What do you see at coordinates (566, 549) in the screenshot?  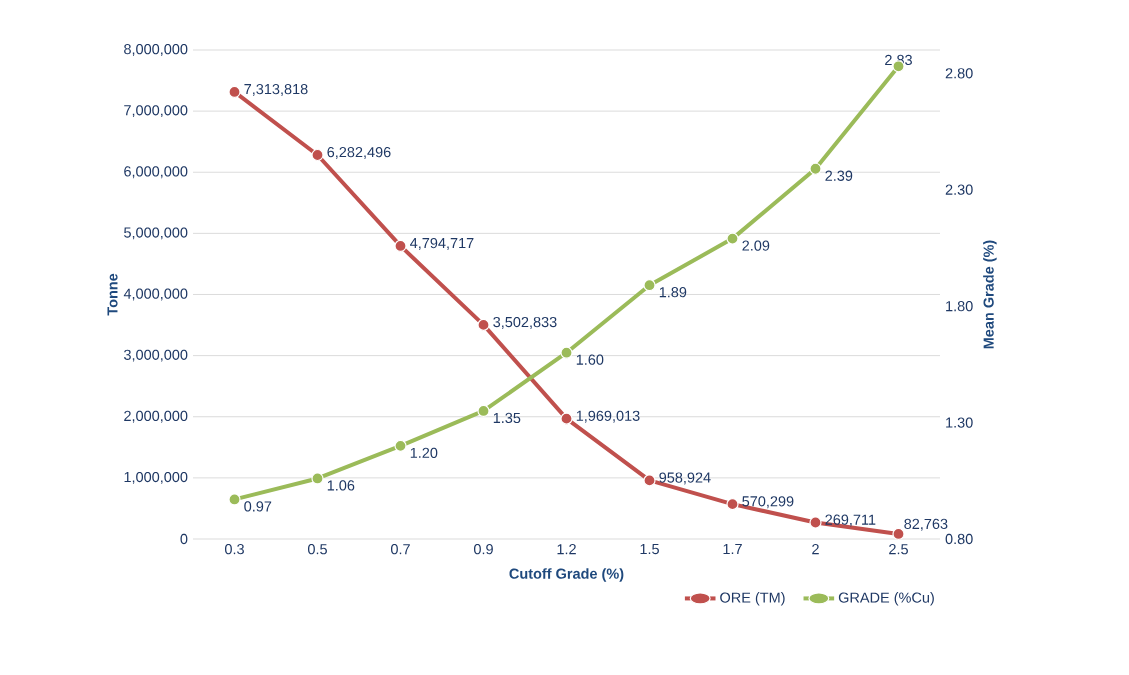 I see `x-tick-label: 1.2` at bounding box center [566, 549].